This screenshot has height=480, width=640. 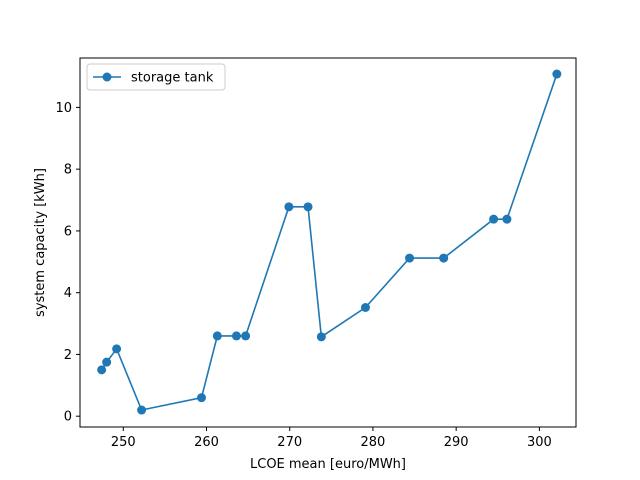 I want to click on y-tick-label: 8, so click(x=68, y=170).